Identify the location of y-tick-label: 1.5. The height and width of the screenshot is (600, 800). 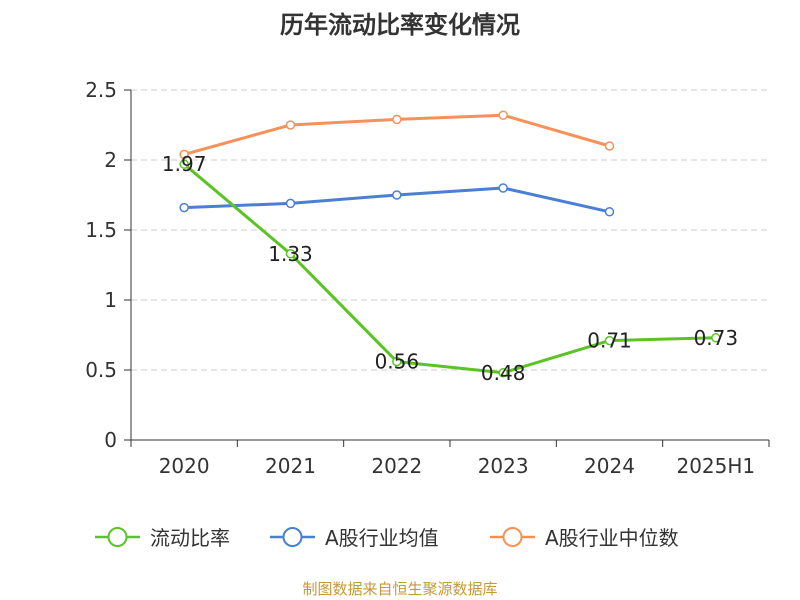
(101, 230).